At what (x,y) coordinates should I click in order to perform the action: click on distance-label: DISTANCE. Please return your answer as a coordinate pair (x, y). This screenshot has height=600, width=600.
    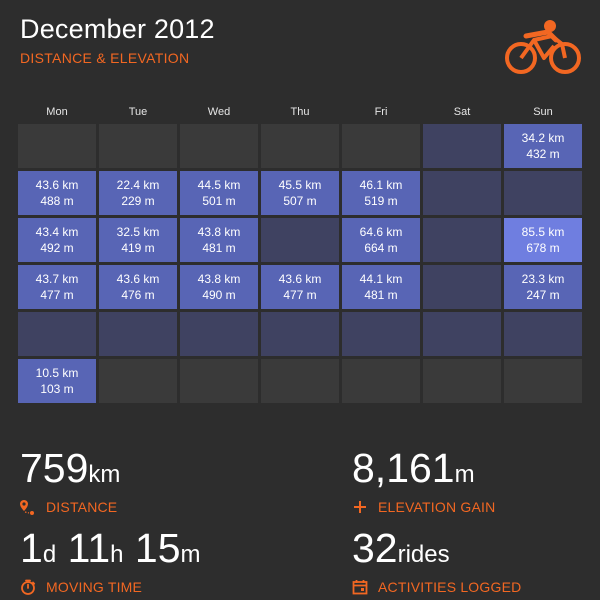
    Looking at the image, I should click on (82, 507).